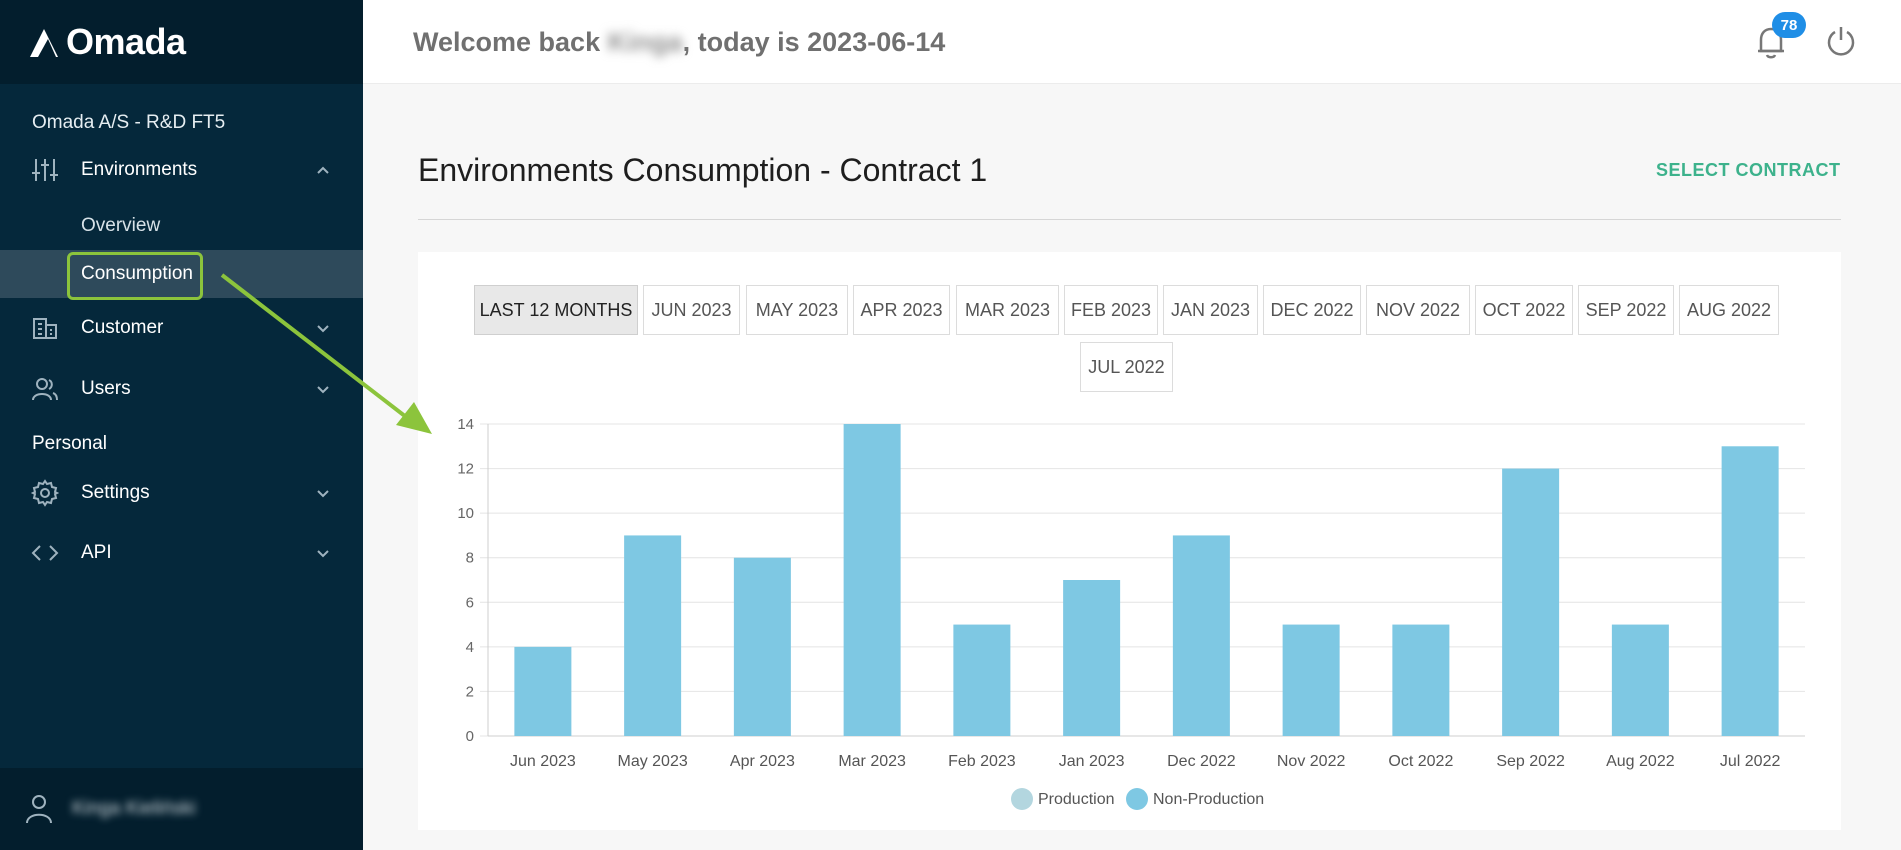  Describe the element at coordinates (470, 736) in the screenshot. I see `y-tick-label: 0` at that location.